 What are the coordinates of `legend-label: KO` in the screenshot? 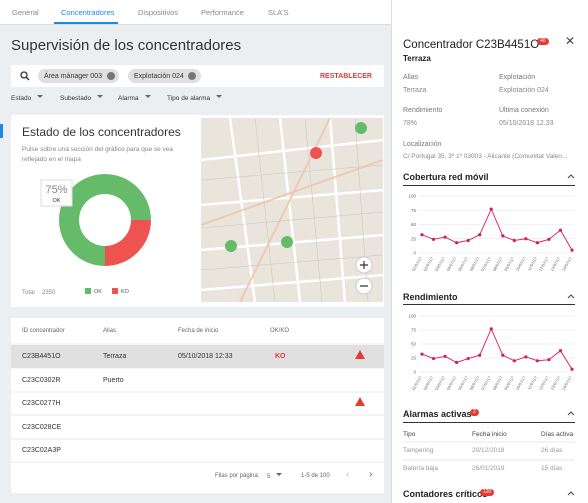 It's located at (125, 292).